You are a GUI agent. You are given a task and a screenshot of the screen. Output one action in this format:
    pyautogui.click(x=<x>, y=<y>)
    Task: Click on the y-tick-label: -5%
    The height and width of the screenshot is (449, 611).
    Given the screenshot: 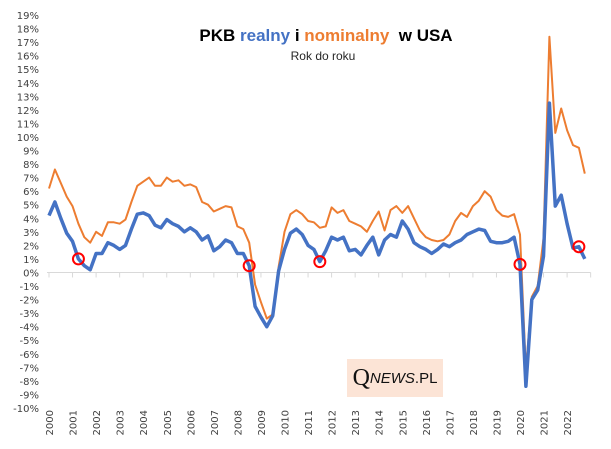 What is the action you would take?
    pyautogui.click(x=29, y=341)
    